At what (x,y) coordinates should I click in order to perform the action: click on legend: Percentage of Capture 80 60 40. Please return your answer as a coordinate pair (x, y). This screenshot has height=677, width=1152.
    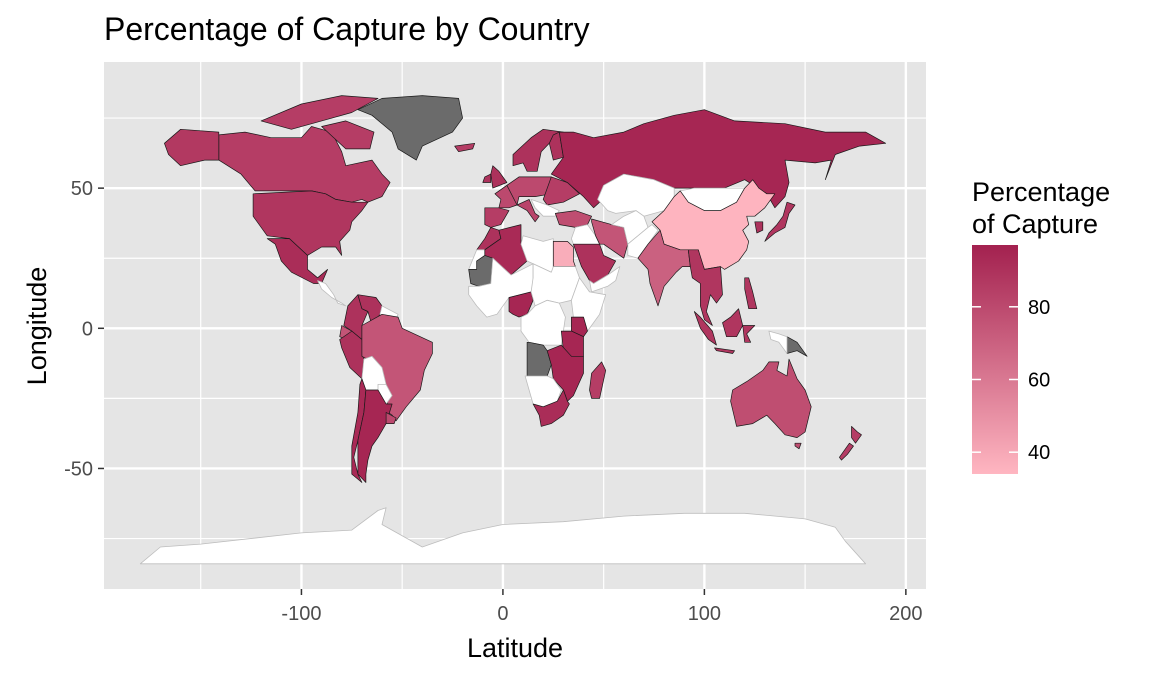
    Looking at the image, I should click on (1041, 325).